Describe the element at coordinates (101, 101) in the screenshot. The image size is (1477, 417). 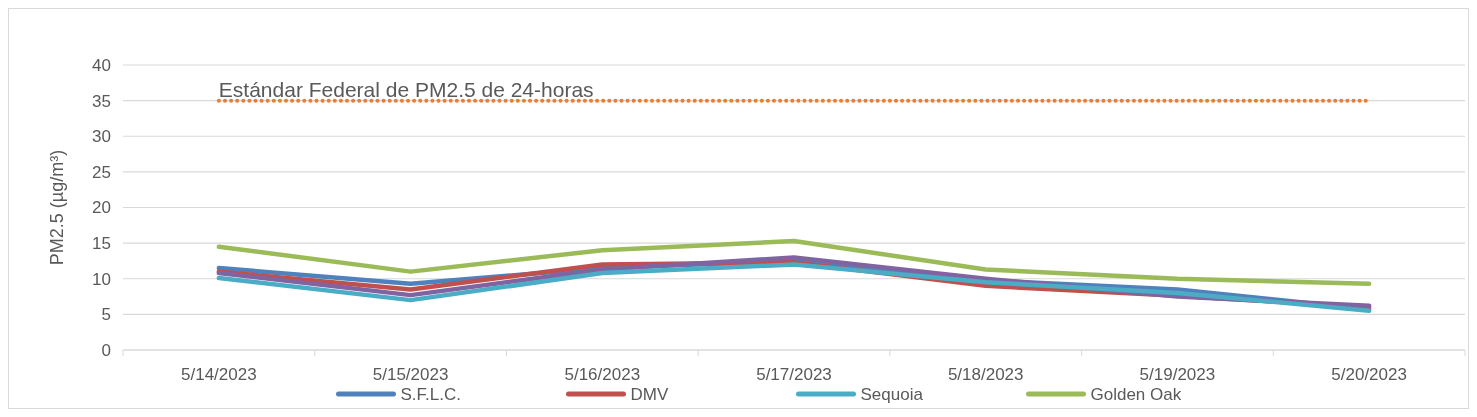
I see `y-tick-label: 35` at that location.